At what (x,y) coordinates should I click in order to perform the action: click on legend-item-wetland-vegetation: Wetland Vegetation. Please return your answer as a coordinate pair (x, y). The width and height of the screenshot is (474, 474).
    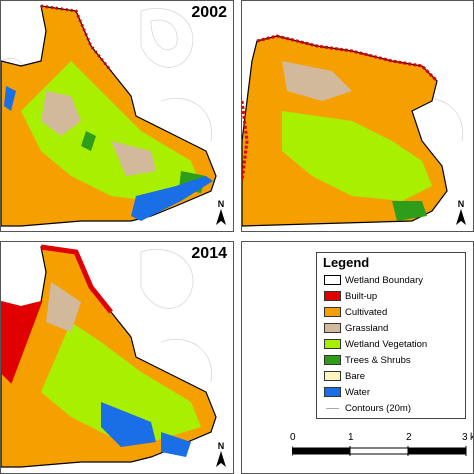
    Looking at the image, I should click on (375, 344).